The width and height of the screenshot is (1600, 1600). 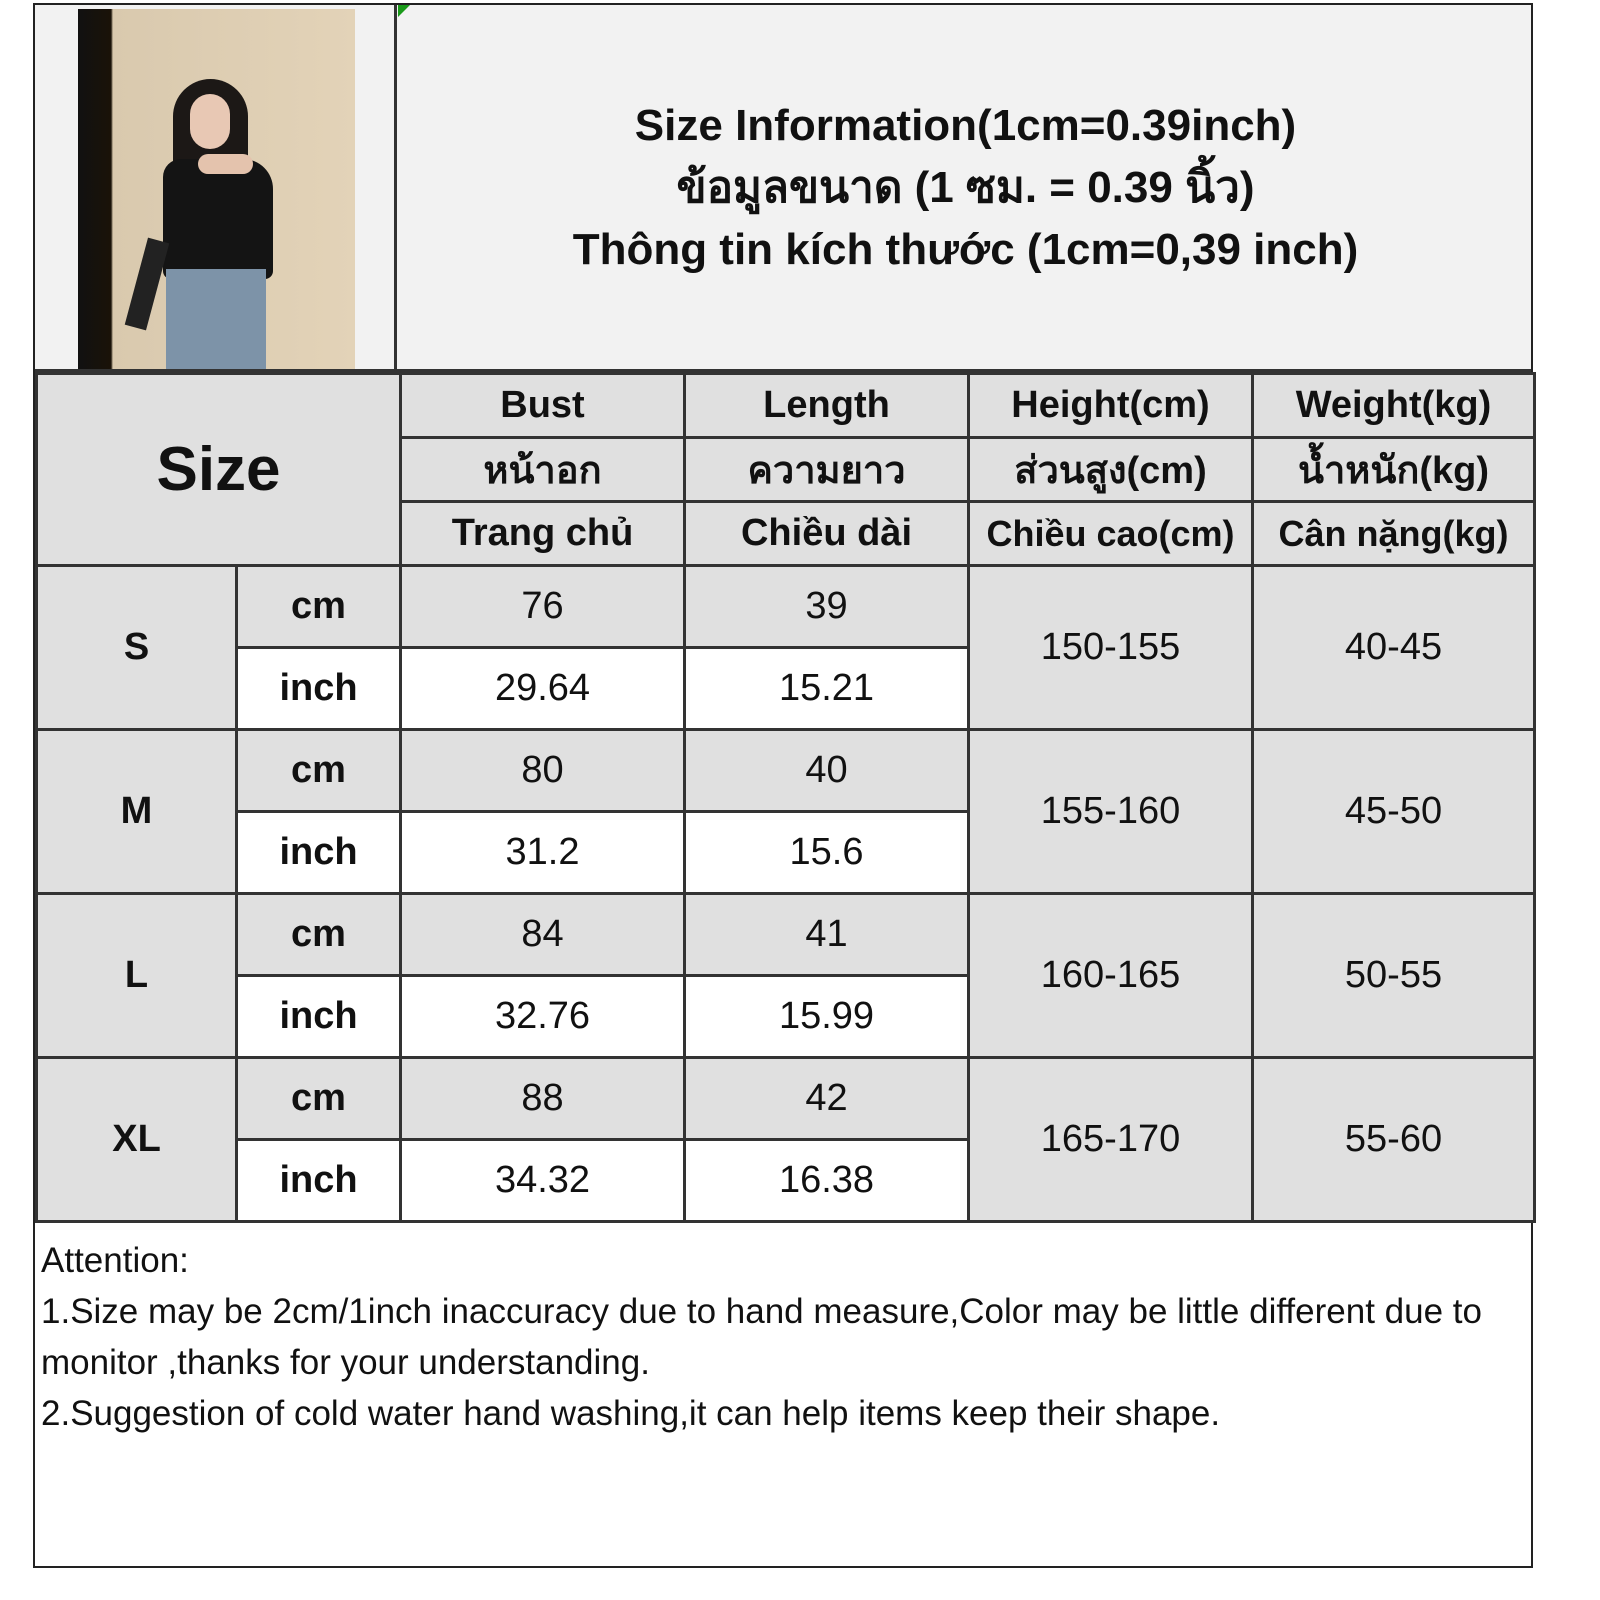 I want to click on bust-cm: 80, so click(x=542, y=770).